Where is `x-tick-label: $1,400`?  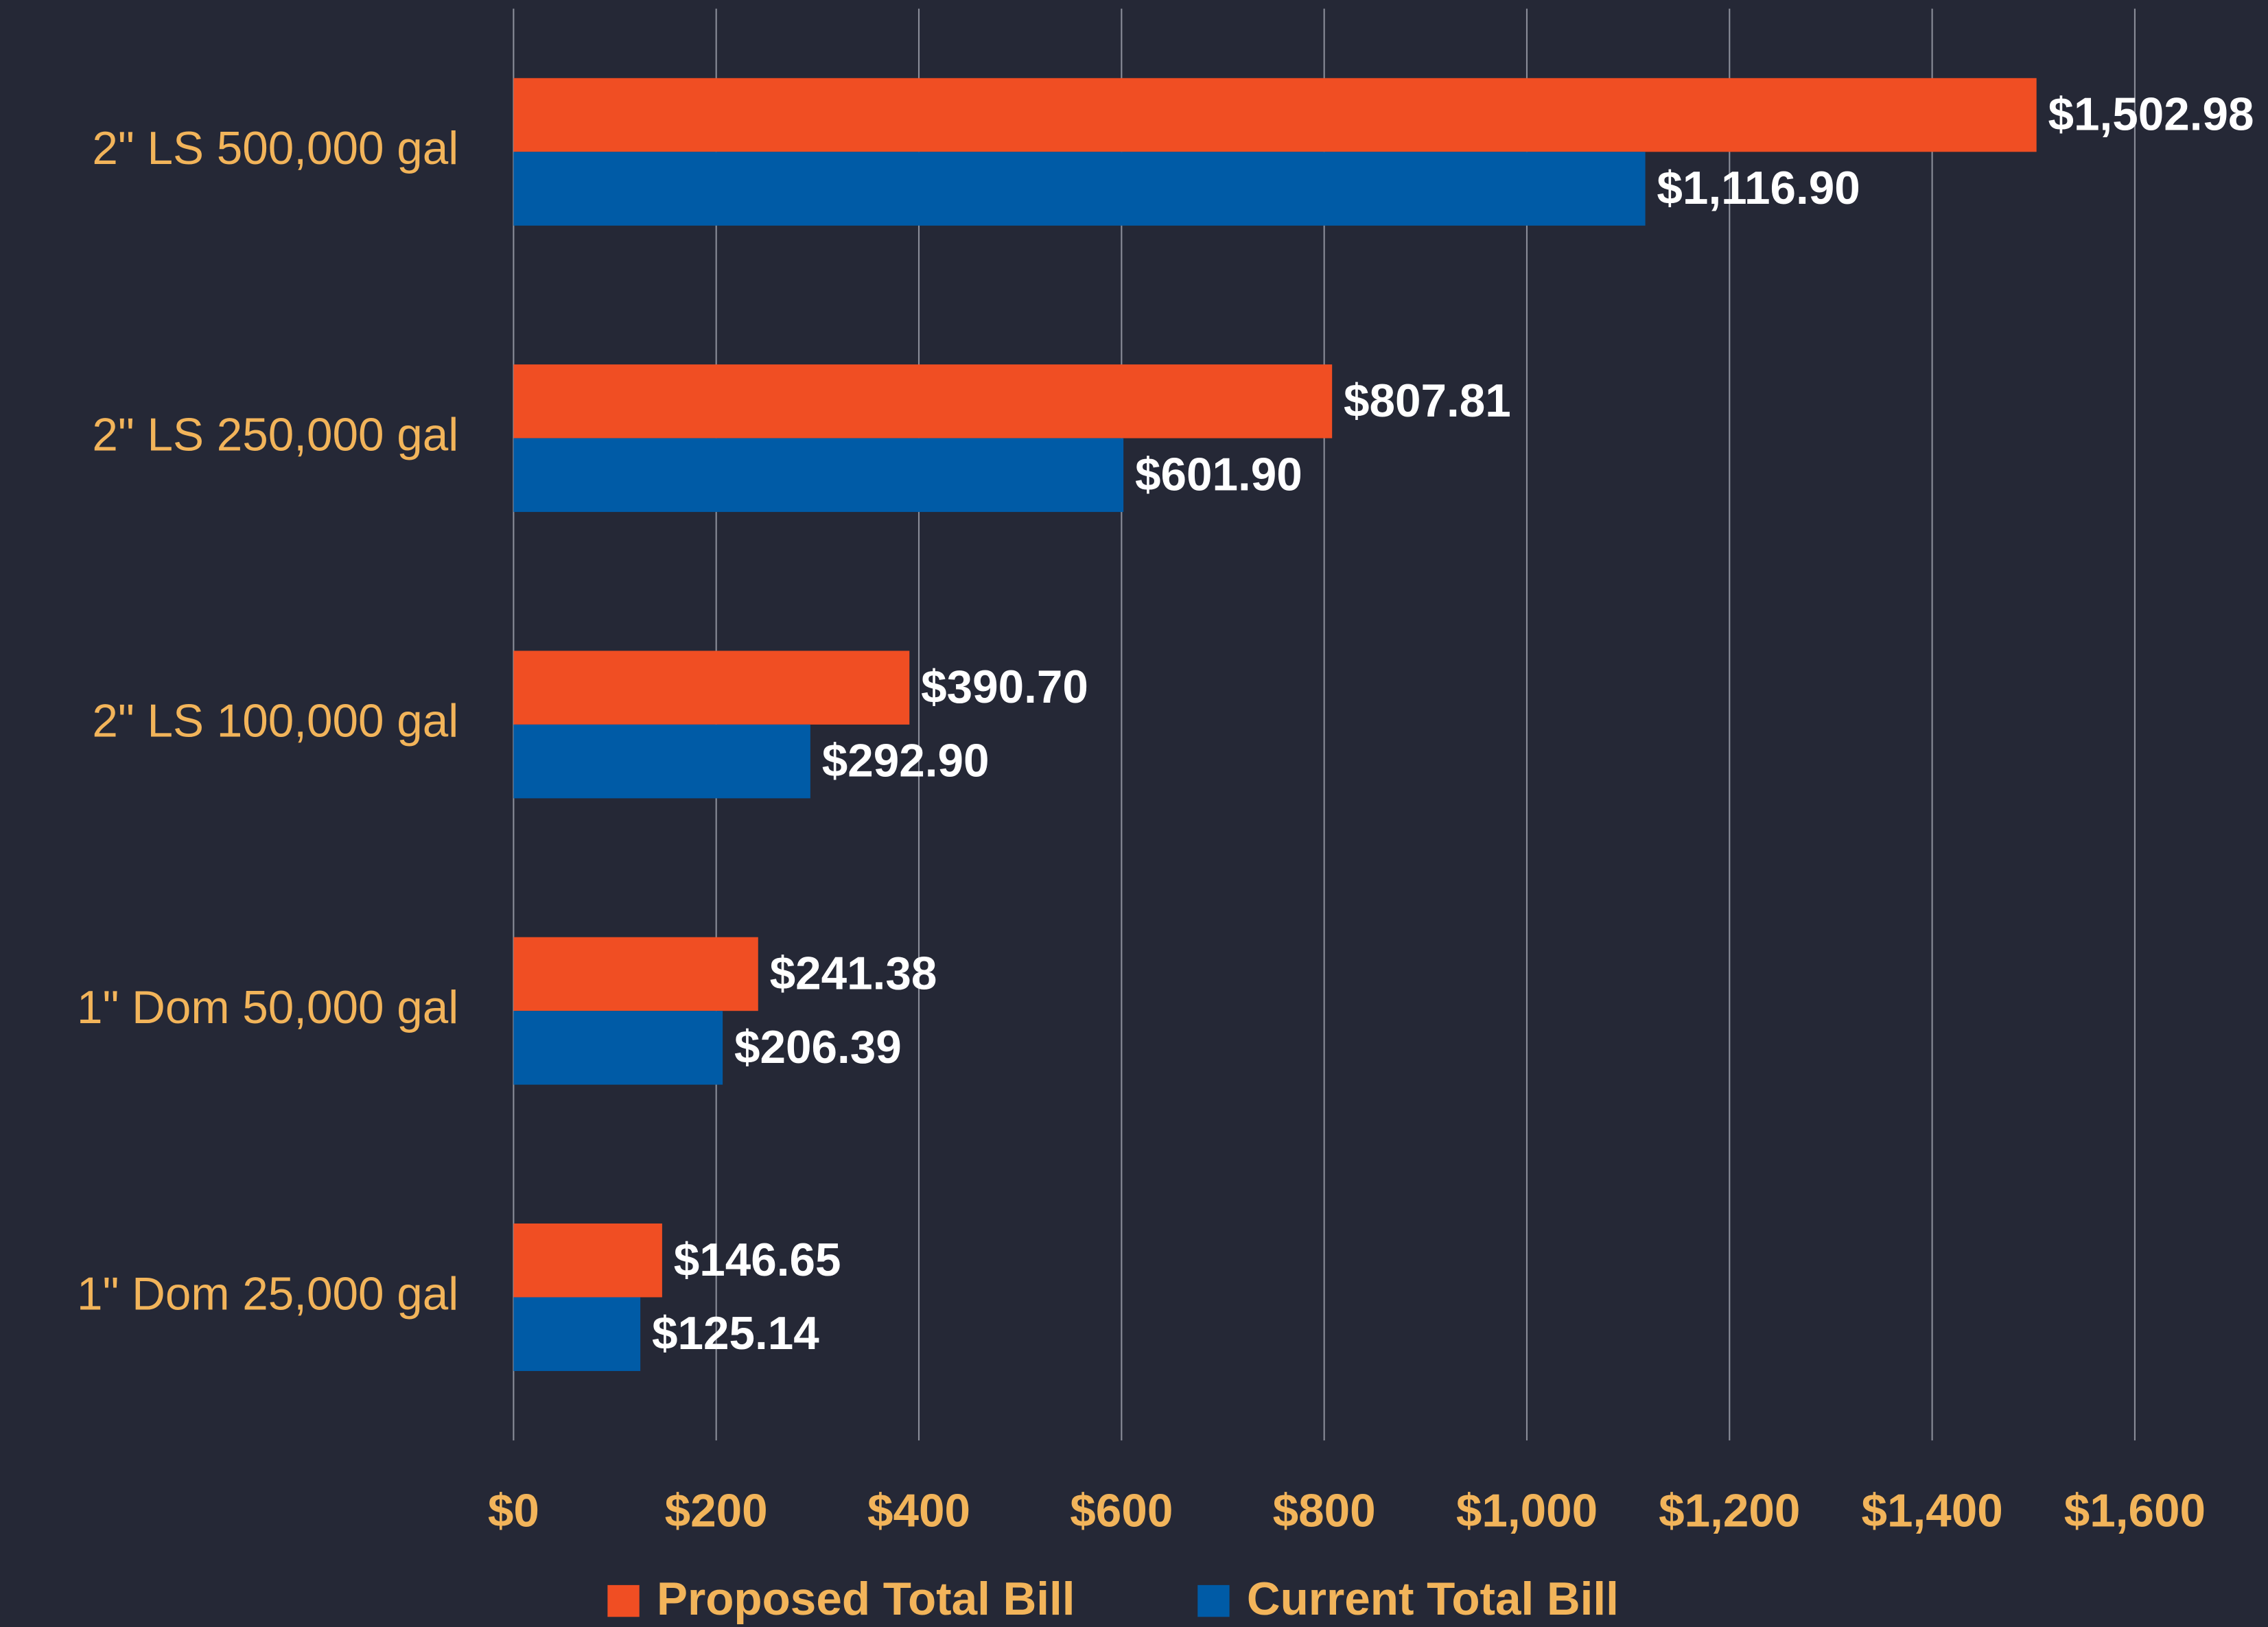 x-tick-label: $1,400 is located at coordinates (1931, 1510).